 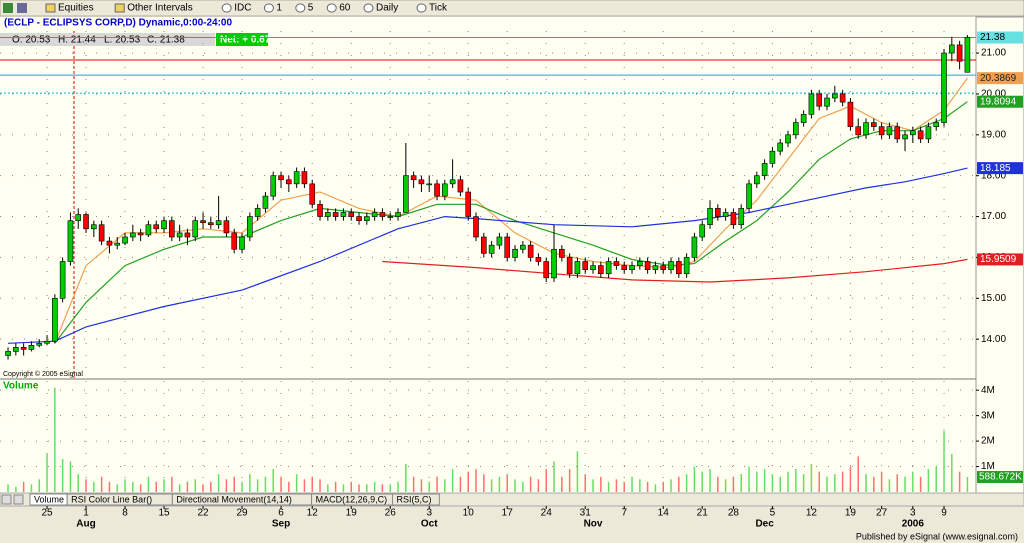 What do you see at coordinates (995, 168) in the screenshot?
I see `indicator-value-label: 18.185` at bounding box center [995, 168].